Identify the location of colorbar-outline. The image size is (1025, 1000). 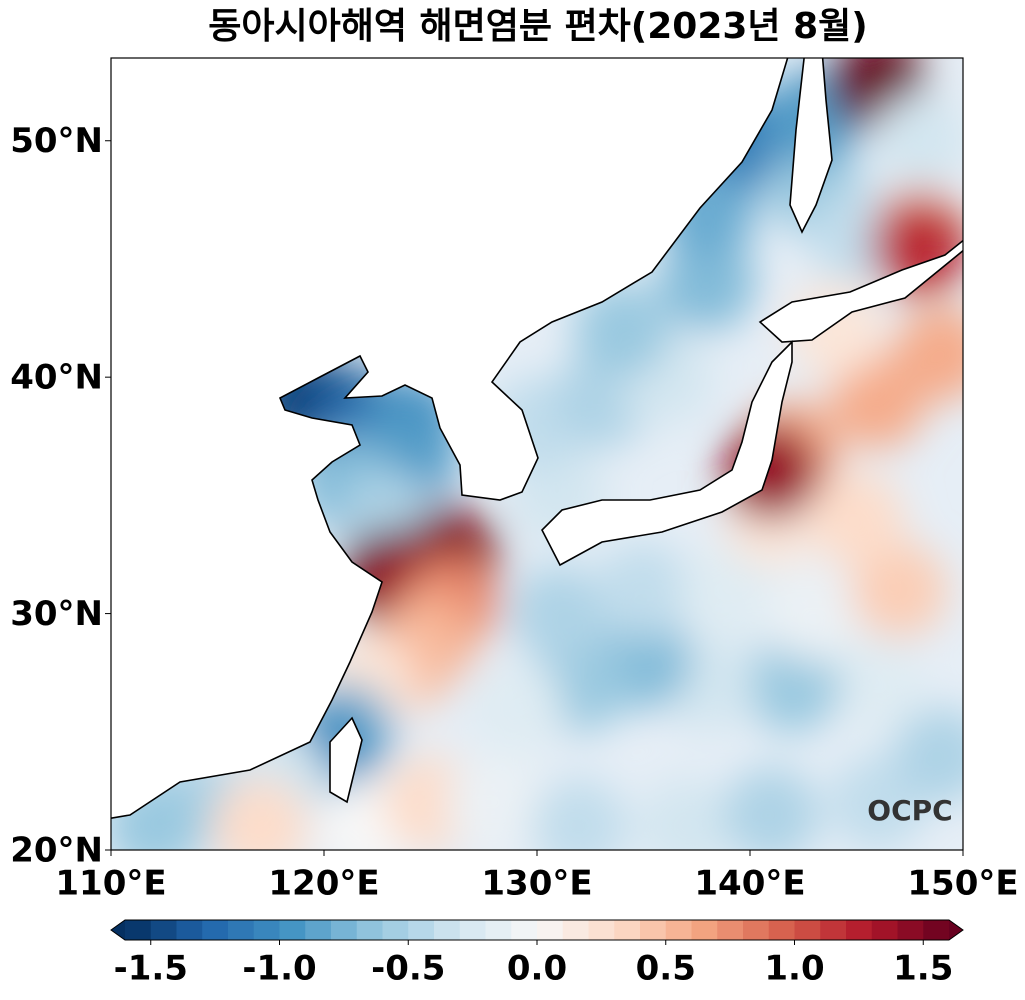
(537, 930).